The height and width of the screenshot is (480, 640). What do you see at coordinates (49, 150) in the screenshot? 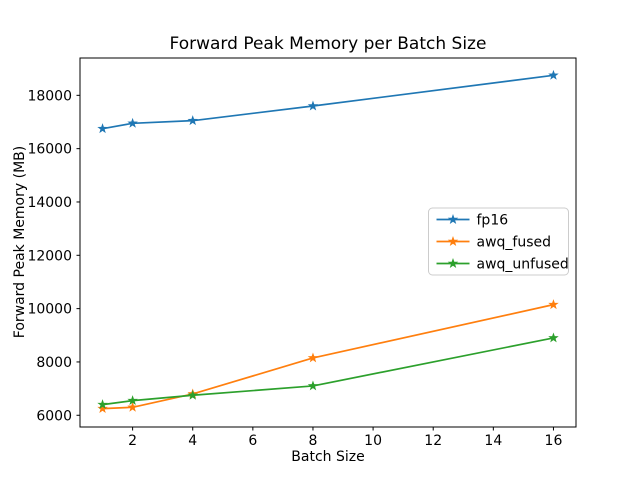
I see `y-tick-label: 16000` at bounding box center [49, 150].